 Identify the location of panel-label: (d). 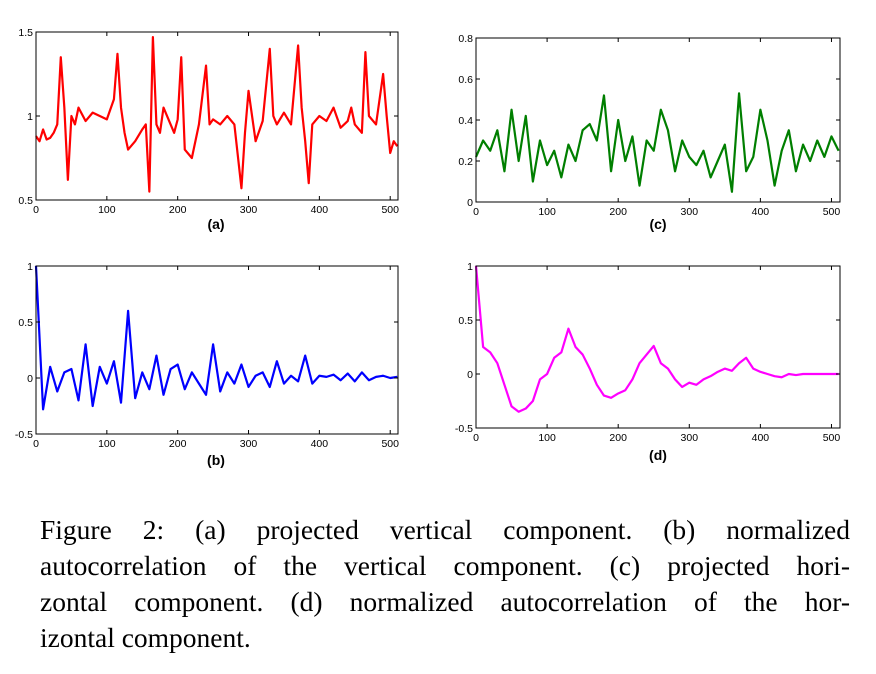
(658, 455).